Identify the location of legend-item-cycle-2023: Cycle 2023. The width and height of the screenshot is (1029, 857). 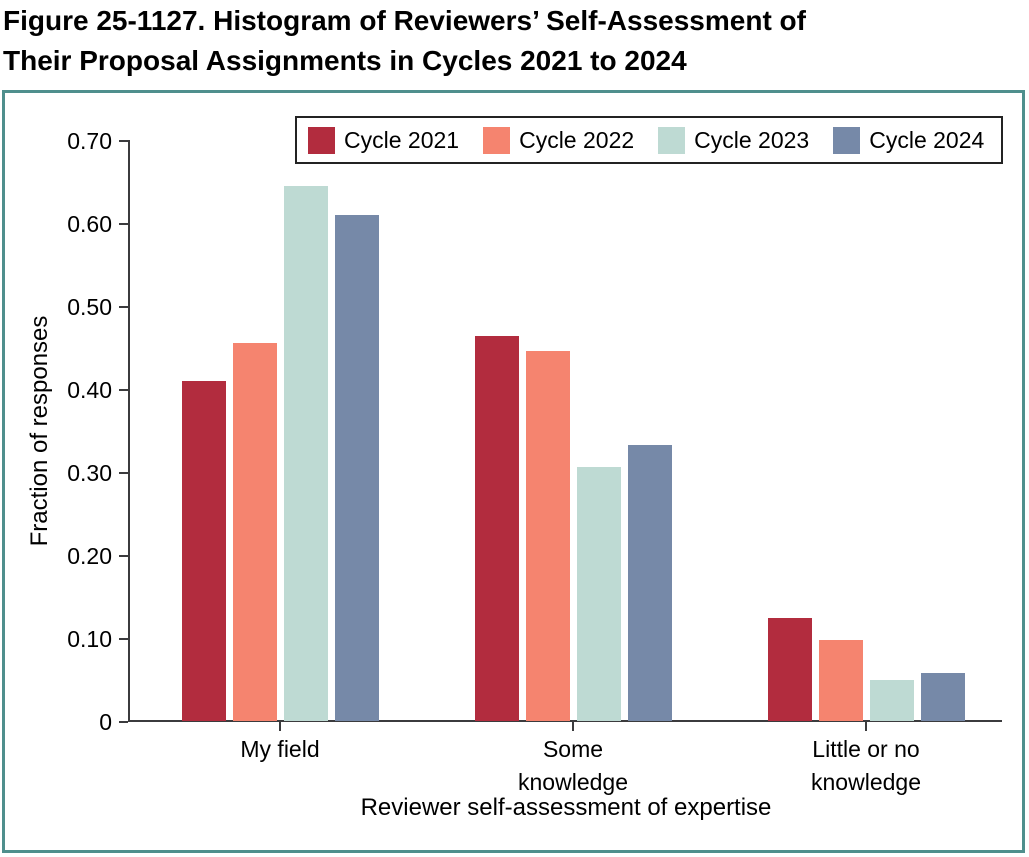
(734, 140).